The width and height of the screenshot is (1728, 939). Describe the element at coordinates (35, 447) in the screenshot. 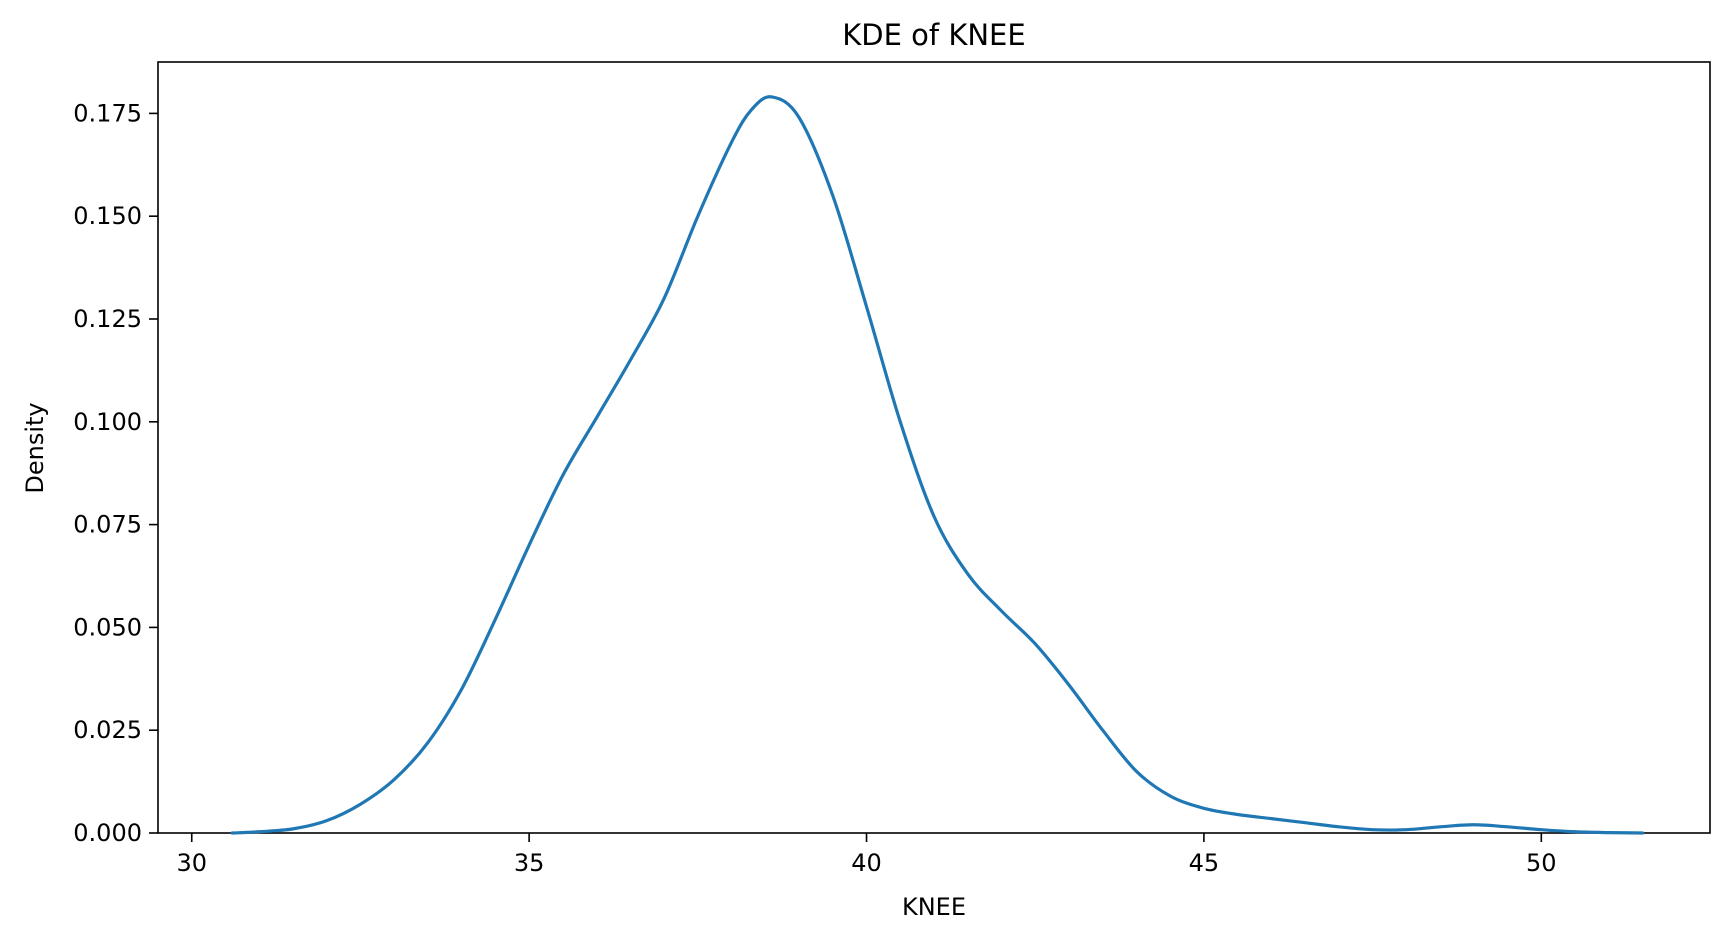

I see `y-axis-label: Density` at that location.